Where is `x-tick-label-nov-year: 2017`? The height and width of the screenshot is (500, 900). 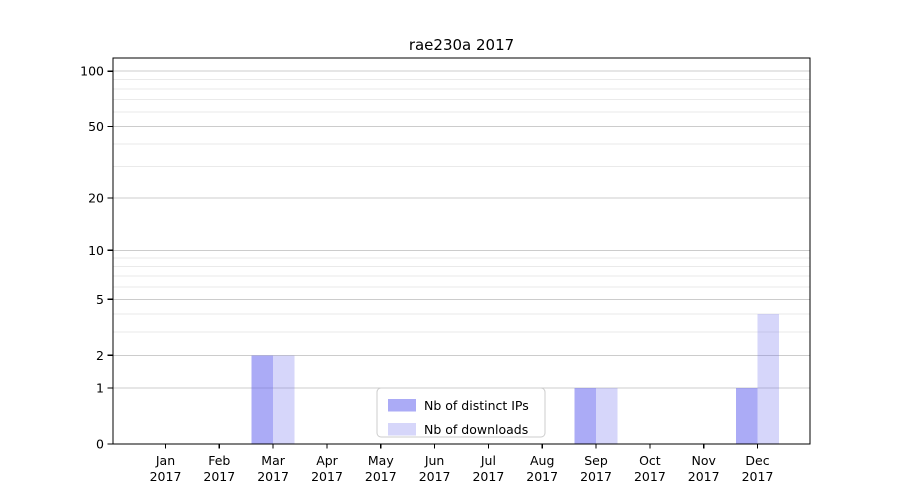
x-tick-label-nov-year: 2017 is located at coordinates (704, 476).